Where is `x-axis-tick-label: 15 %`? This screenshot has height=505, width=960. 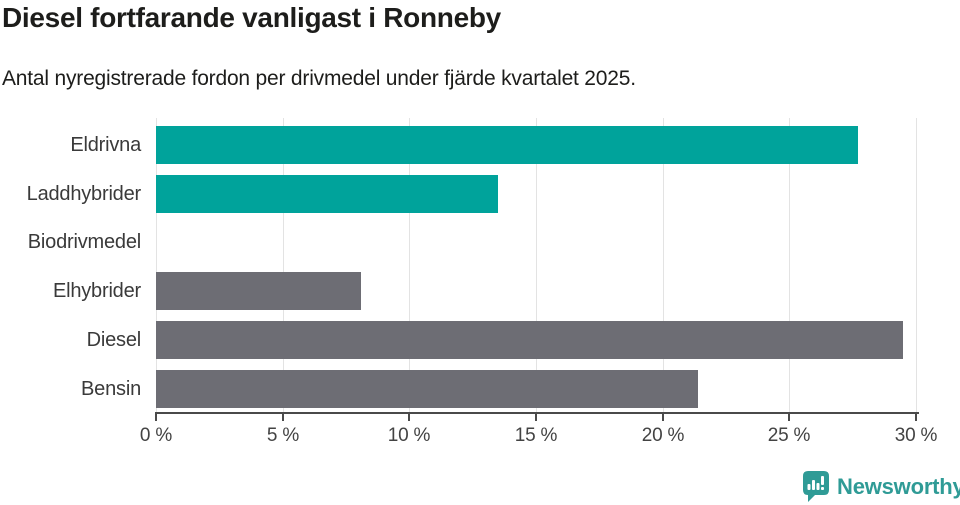 x-axis-tick-label: 15 % is located at coordinates (536, 435).